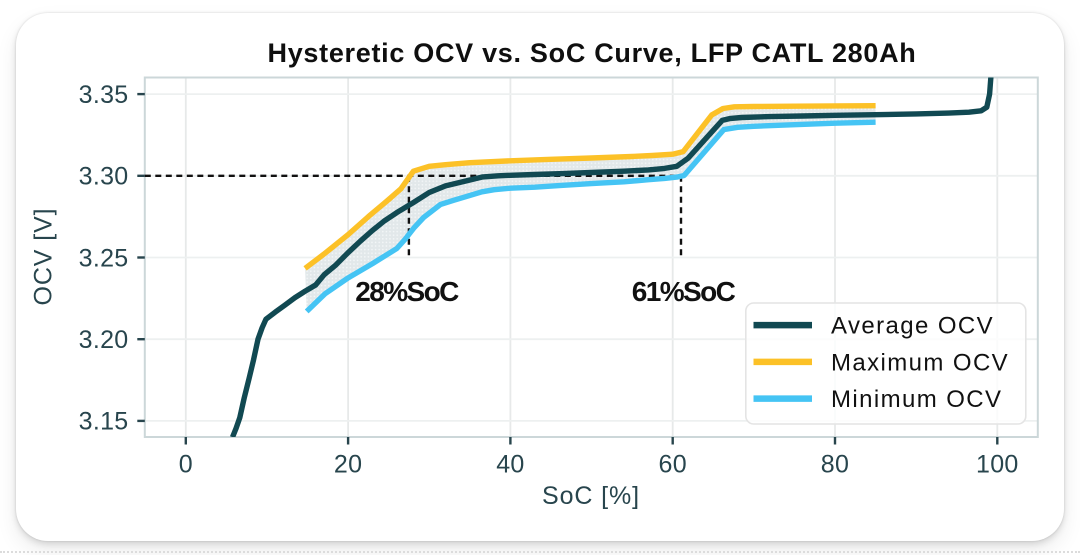  Describe the element at coordinates (186, 465) in the screenshot. I see `svg-text: 0` at that location.